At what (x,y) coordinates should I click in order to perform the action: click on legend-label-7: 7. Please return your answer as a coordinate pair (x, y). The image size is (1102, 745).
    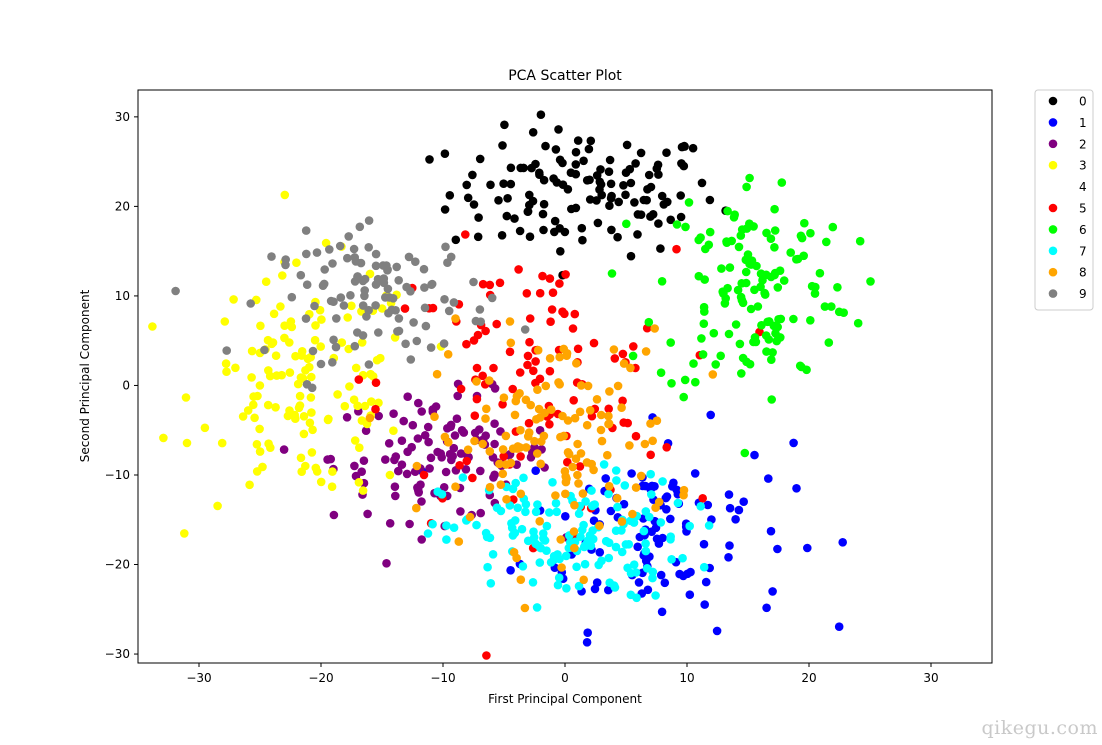
    Looking at the image, I should click on (1083, 251).